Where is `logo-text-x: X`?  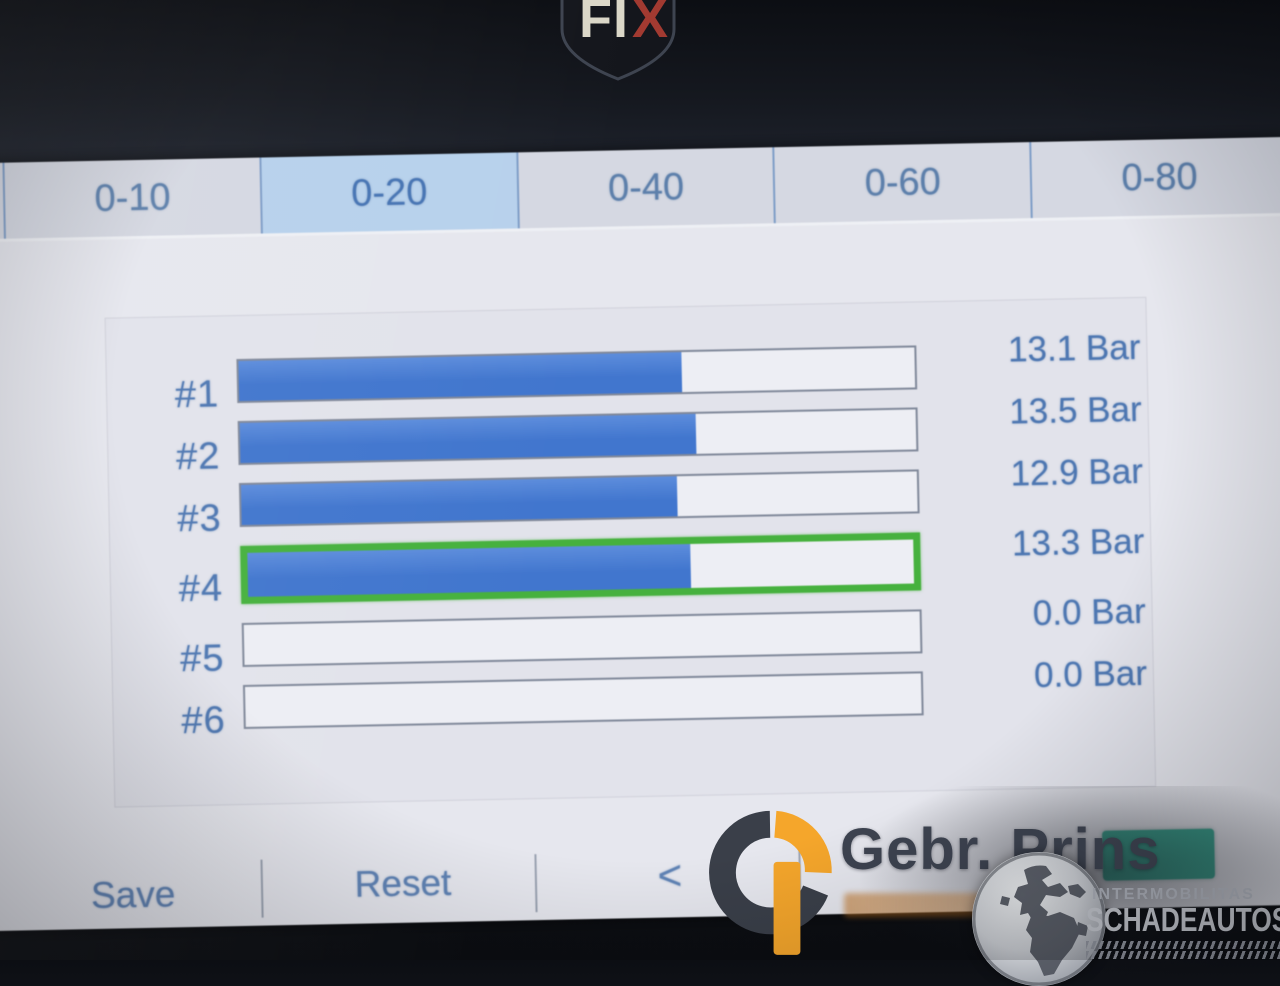
logo-text-x: X is located at coordinates (650, 24).